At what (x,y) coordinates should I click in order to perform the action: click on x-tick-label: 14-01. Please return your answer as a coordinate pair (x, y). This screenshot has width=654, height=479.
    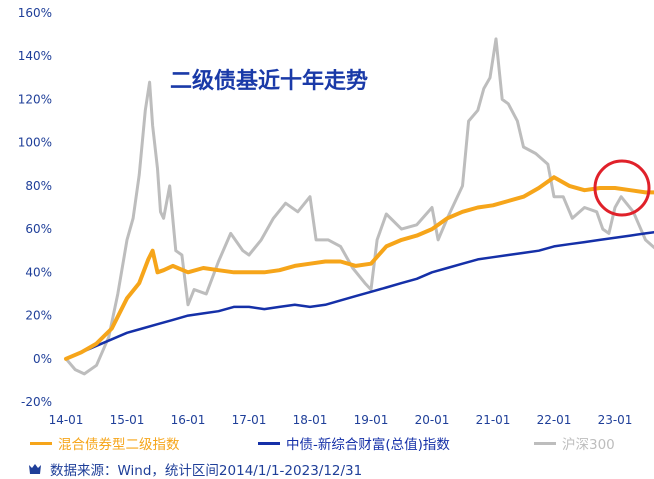
    Looking at the image, I should click on (66, 420).